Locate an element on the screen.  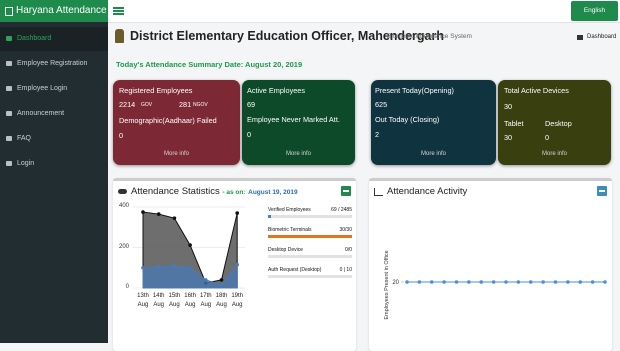
breadcrumb: Dashboard is located at coordinates (602, 37).